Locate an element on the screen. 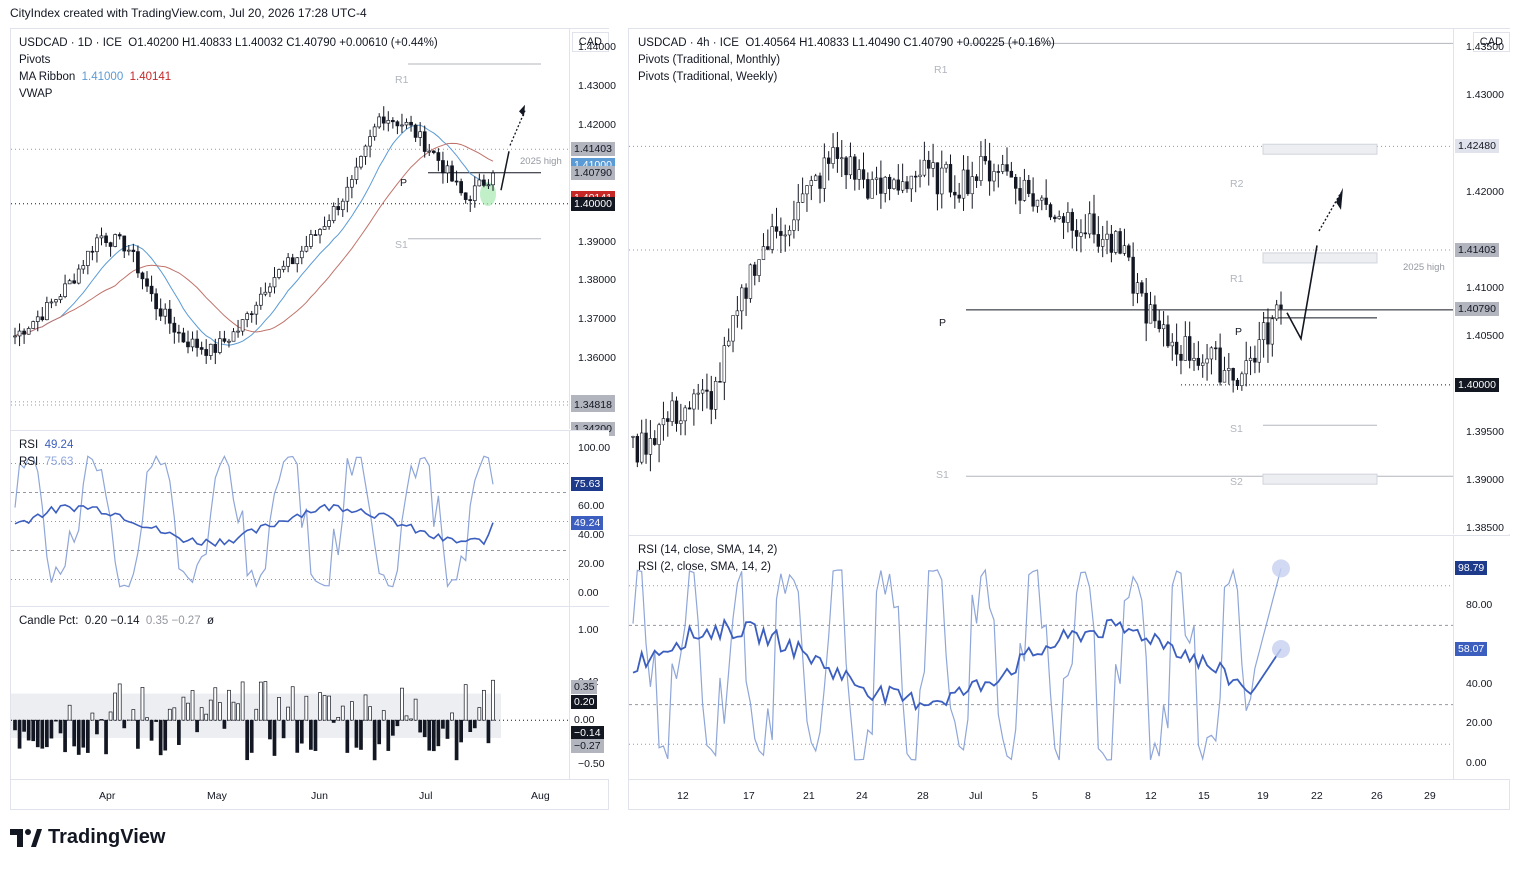 This screenshot has height=869, width=1518. right-time-tick: 28 is located at coordinates (923, 796).